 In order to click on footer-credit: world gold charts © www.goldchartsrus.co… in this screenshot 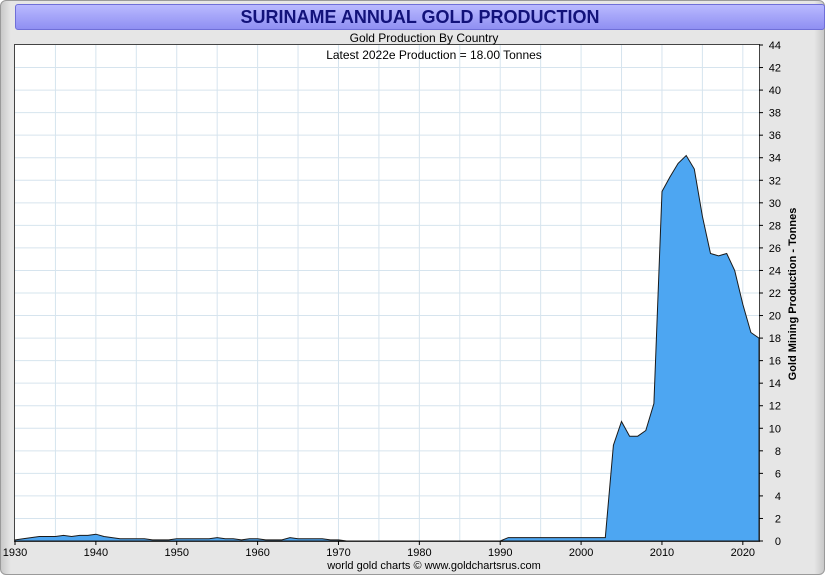, I will do `click(433, 566)`.